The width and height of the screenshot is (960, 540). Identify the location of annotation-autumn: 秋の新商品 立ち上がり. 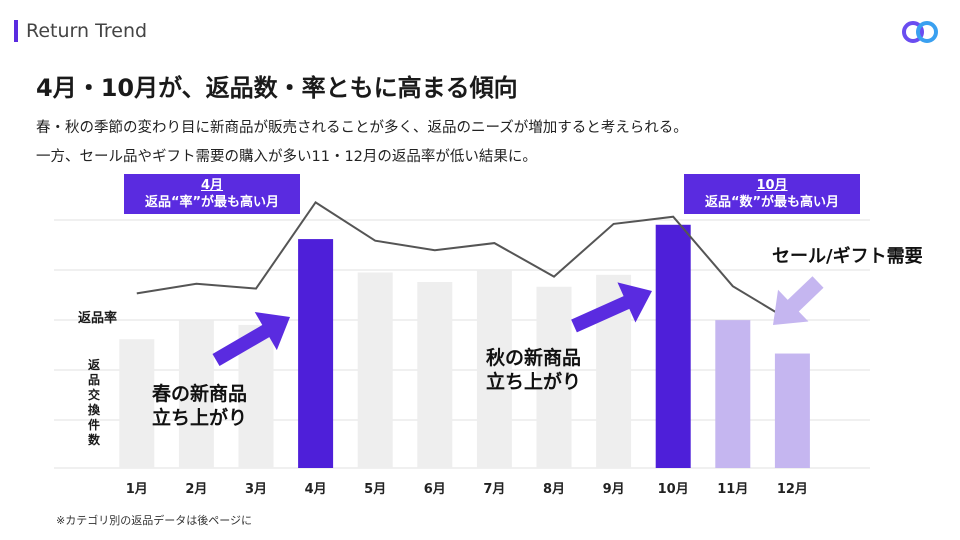
(533, 370).